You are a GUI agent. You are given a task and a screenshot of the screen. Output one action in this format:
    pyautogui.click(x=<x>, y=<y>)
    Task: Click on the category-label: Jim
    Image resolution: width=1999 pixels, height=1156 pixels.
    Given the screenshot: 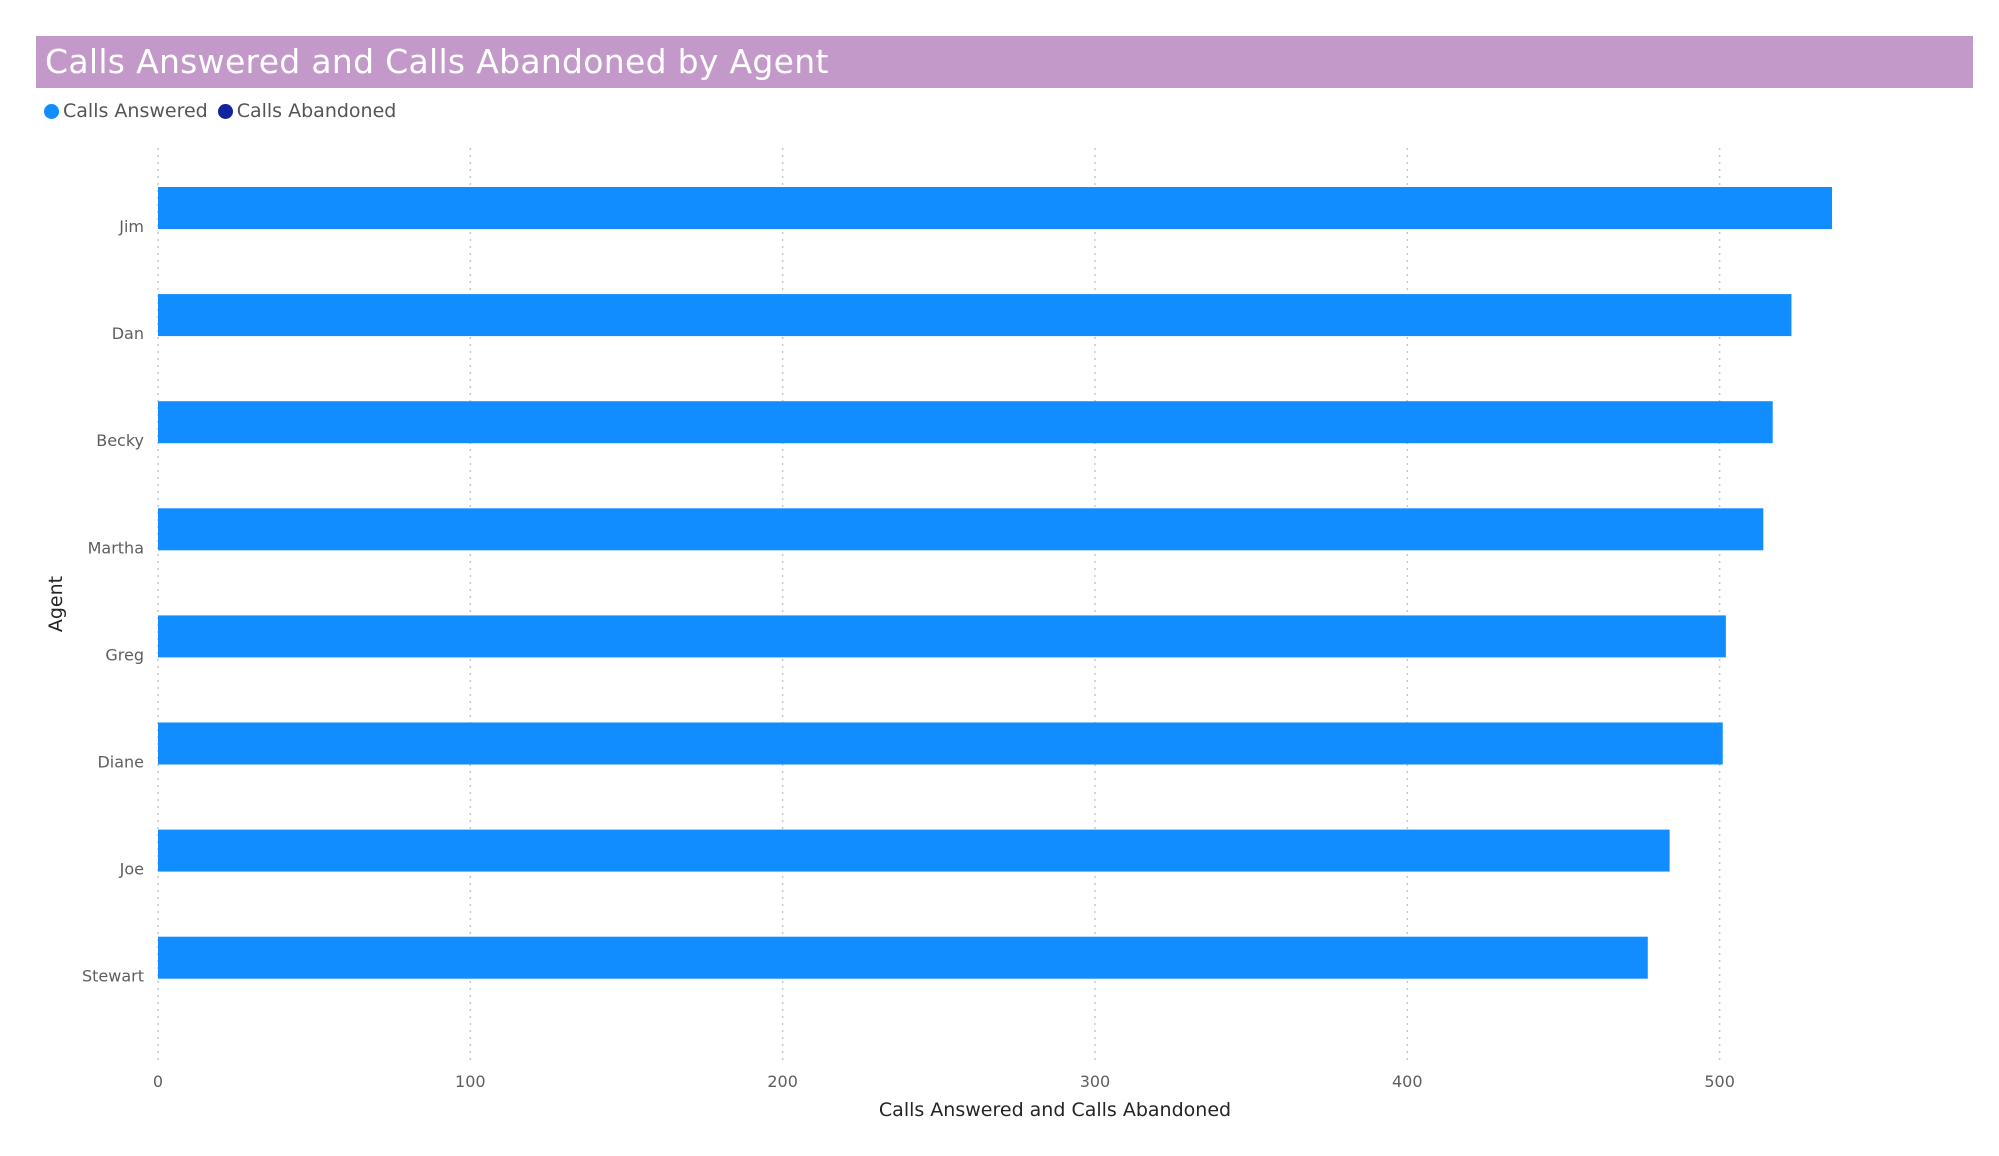 What is the action you would take?
    pyautogui.click(x=131, y=226)
    